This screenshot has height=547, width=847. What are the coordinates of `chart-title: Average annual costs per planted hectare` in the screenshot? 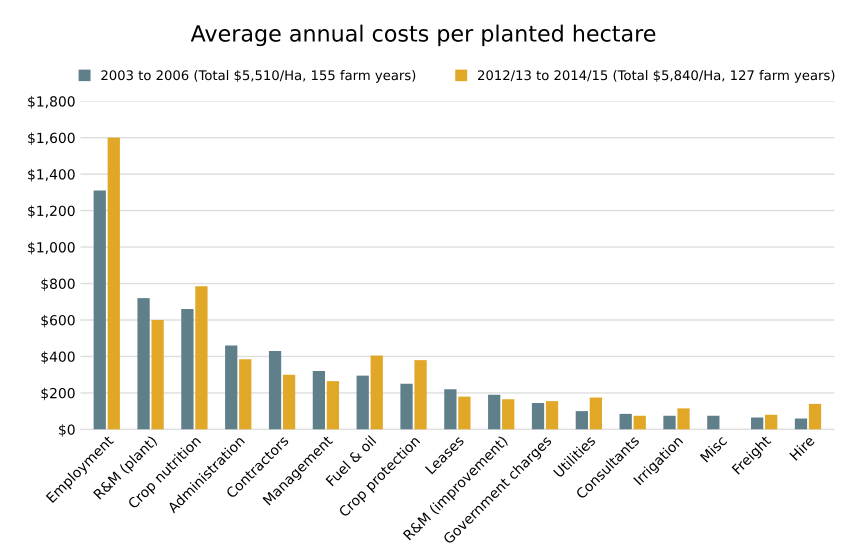 It's located at (423, 35).